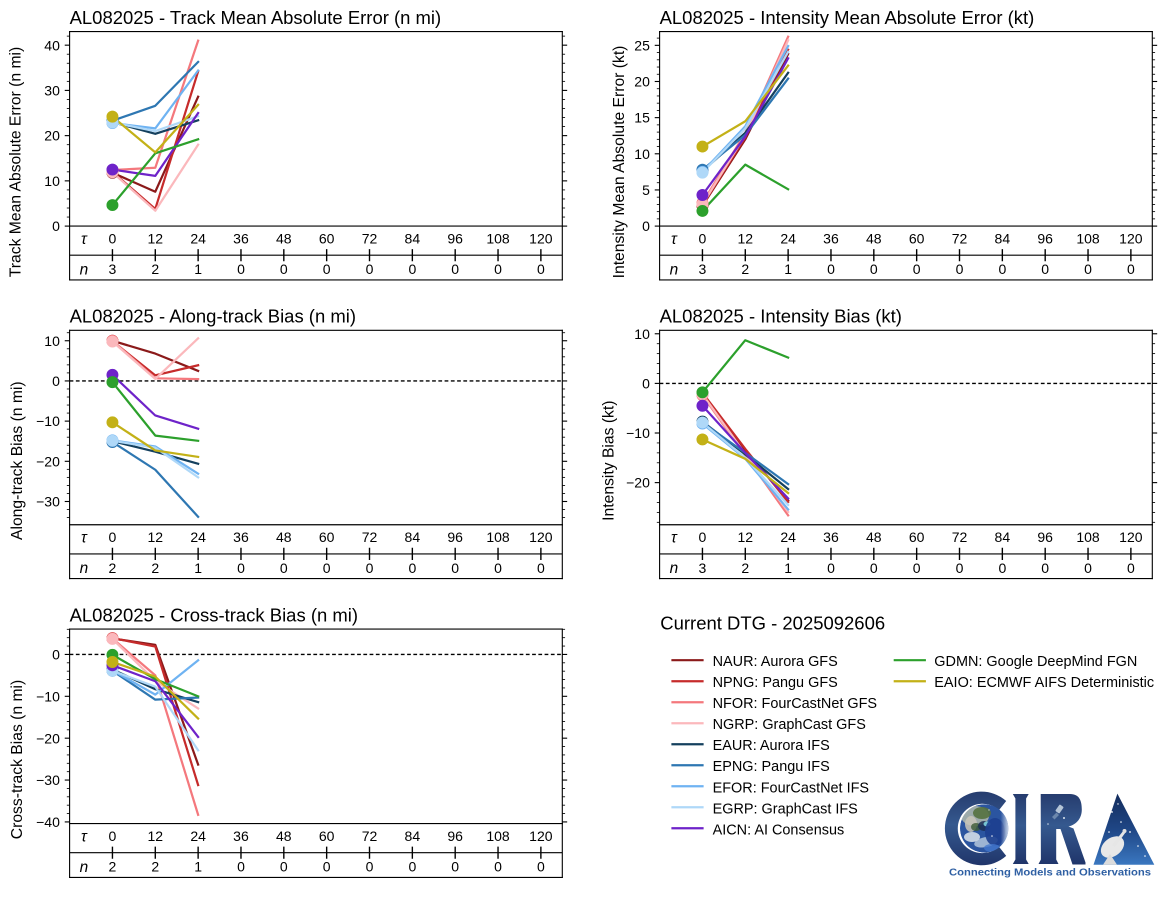  I want to click on svg-text: NPNG: Pangu GFS, so click(775, 683).